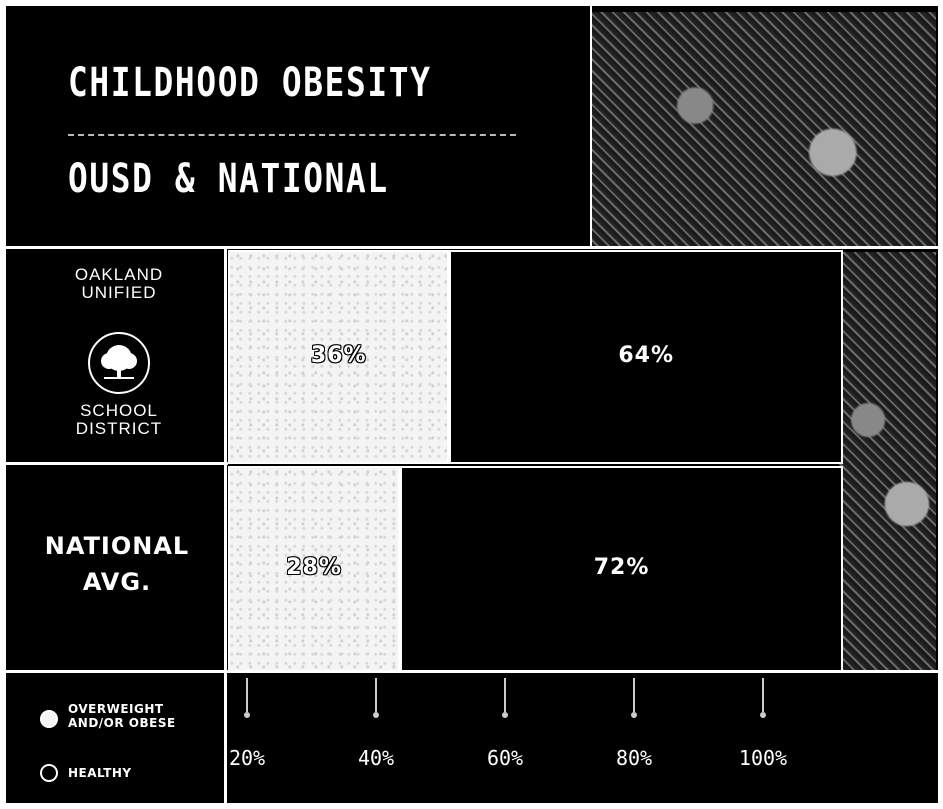  I want to click on x-tick-label: 60%, so click(505, 758).